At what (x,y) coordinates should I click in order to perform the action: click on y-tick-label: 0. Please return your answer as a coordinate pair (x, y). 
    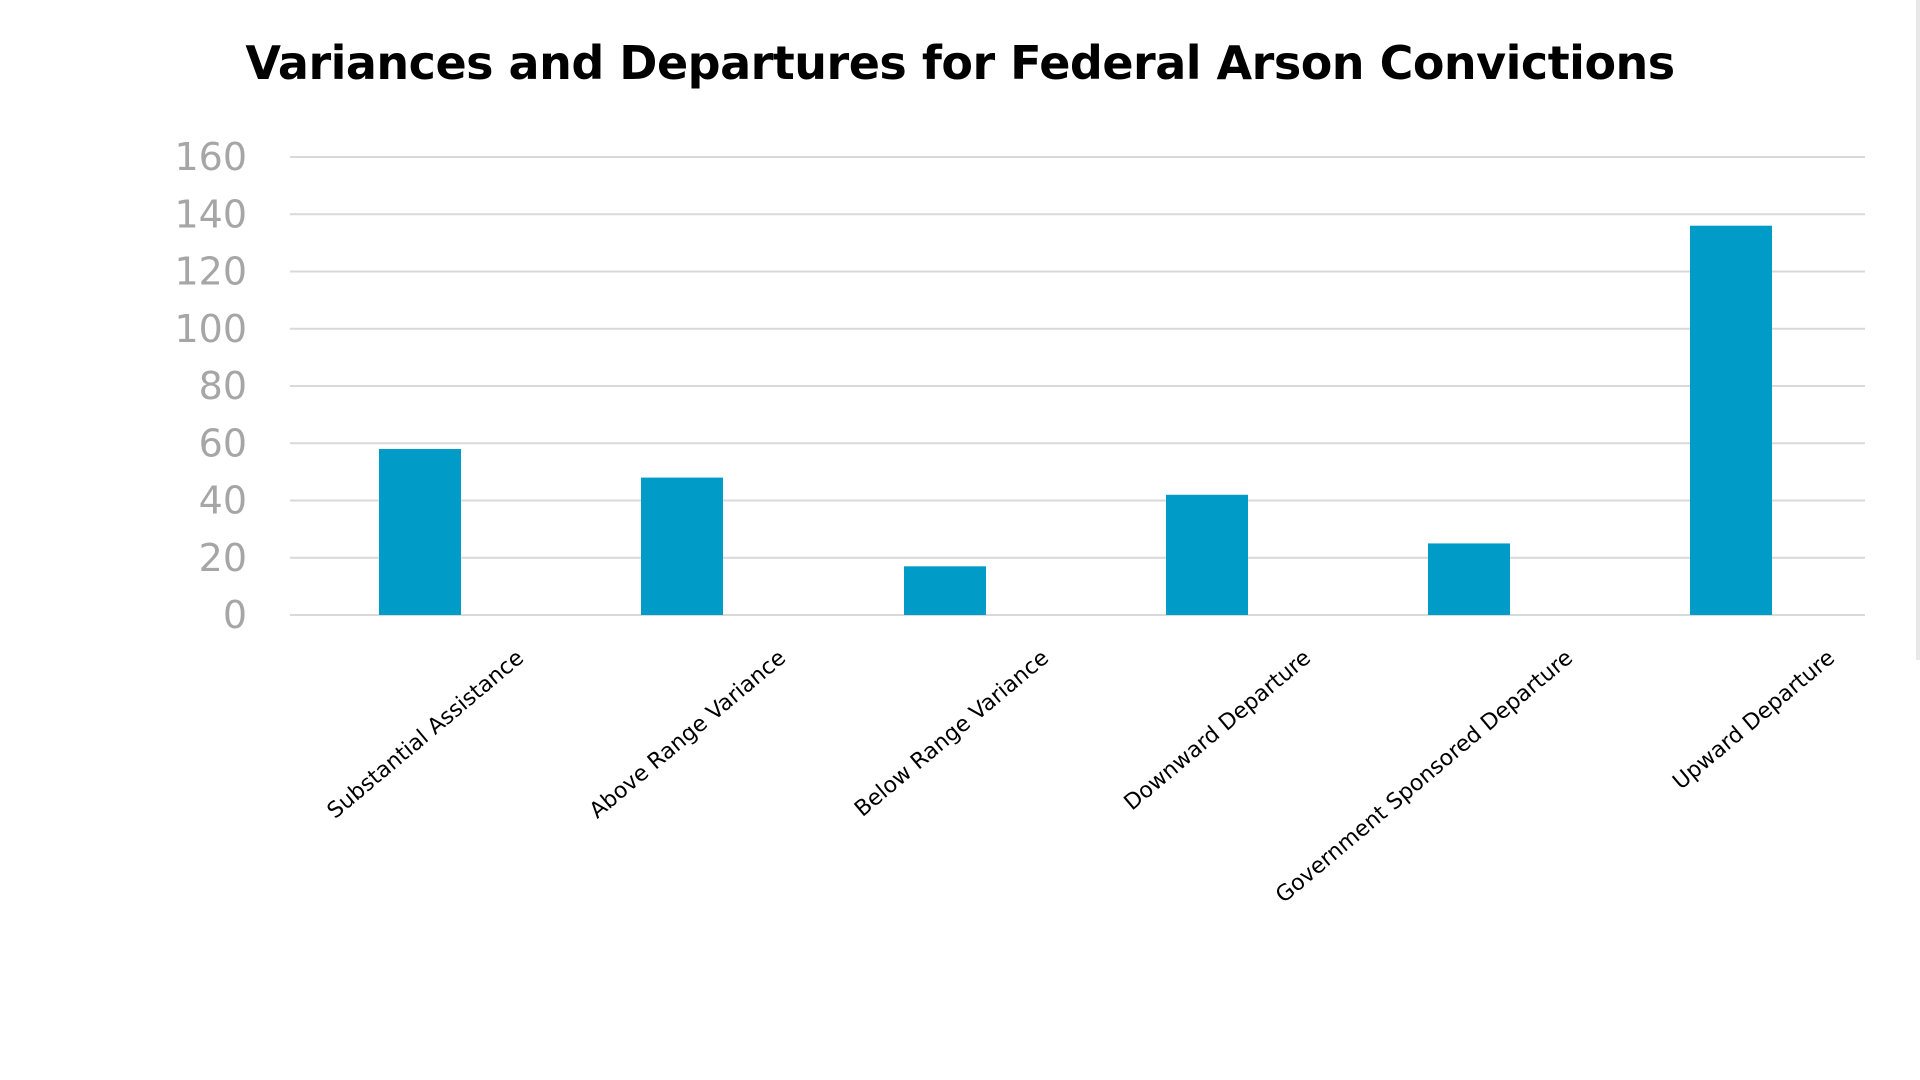
    Looking at the image, I should click on (235, 615).